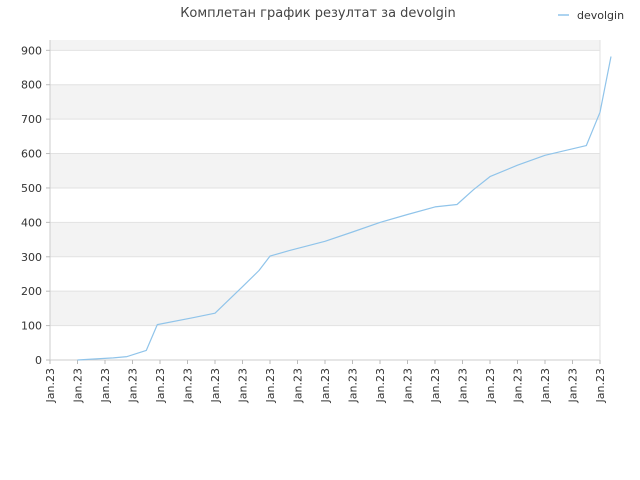  I want to click on legend-label-devolgin: devolgin, so click(600, 15).